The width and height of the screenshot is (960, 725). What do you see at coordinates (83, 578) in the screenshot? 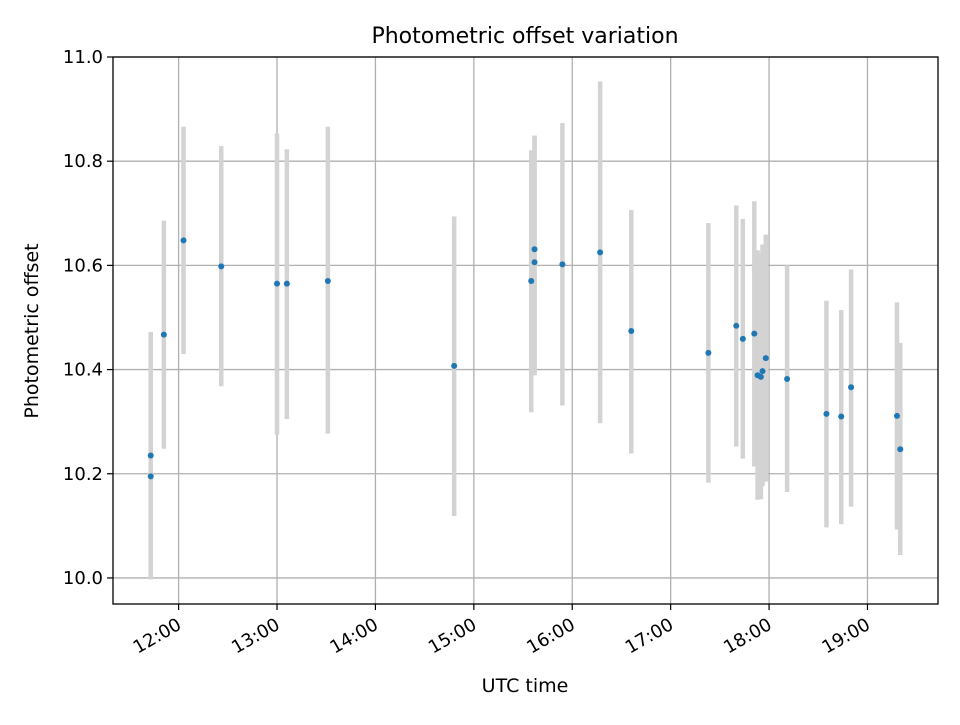
I see `y-tick-label: 10.0` at bounding box center [83, 578].